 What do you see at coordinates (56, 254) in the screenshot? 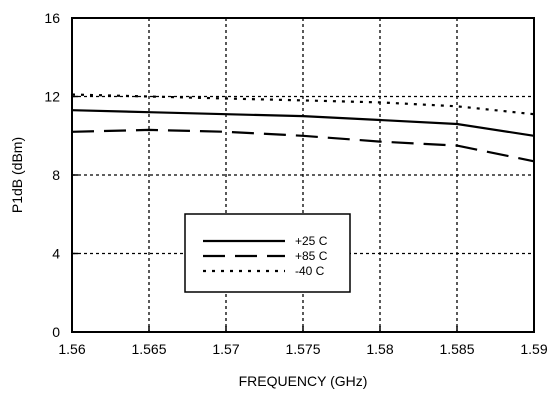
I see `y-tick-label: 4` at bounding box center [56, 254].